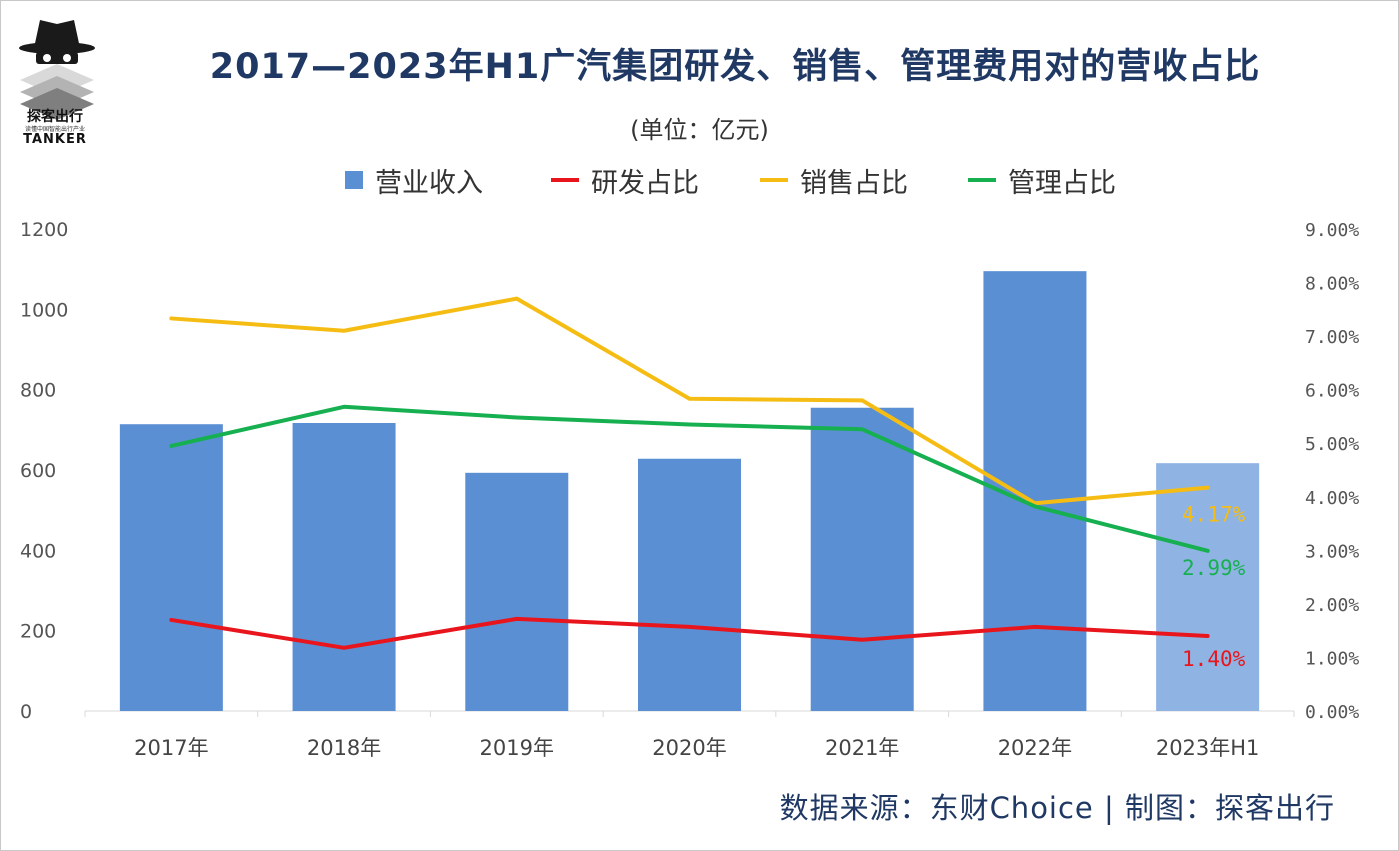  What do you see at coordinates (38, 391) in the screenshot?
I see `left-axis-tick-label: 800` at bounding box center [38, 391].